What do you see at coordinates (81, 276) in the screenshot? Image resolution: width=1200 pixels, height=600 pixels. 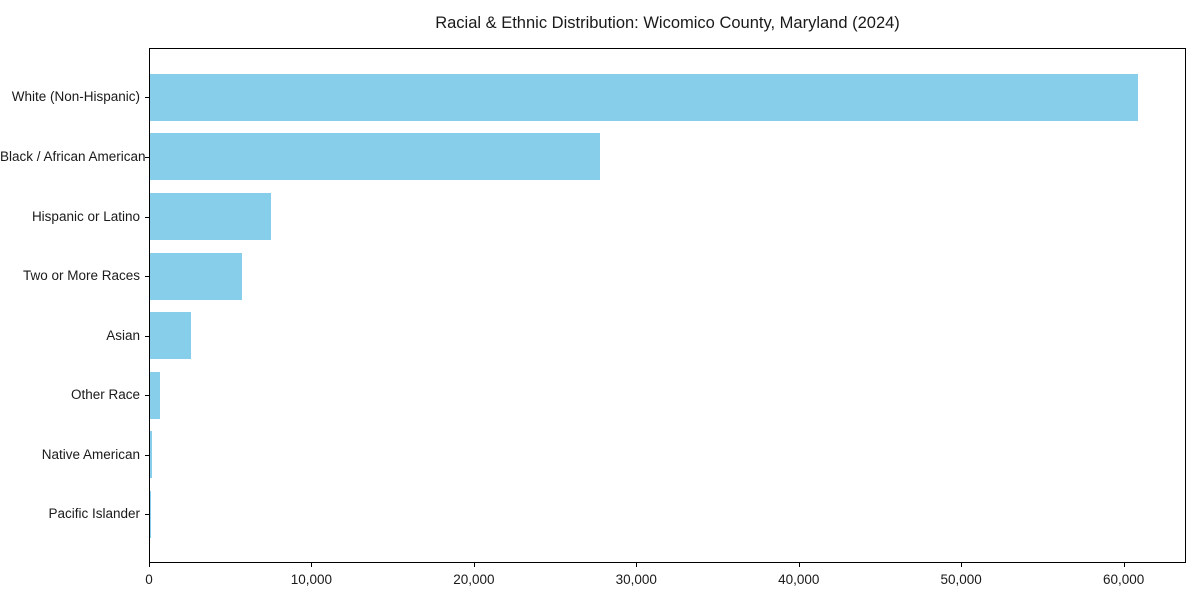 I see `y-tick-label: Two or More Races` at bounding box center [81, 276].